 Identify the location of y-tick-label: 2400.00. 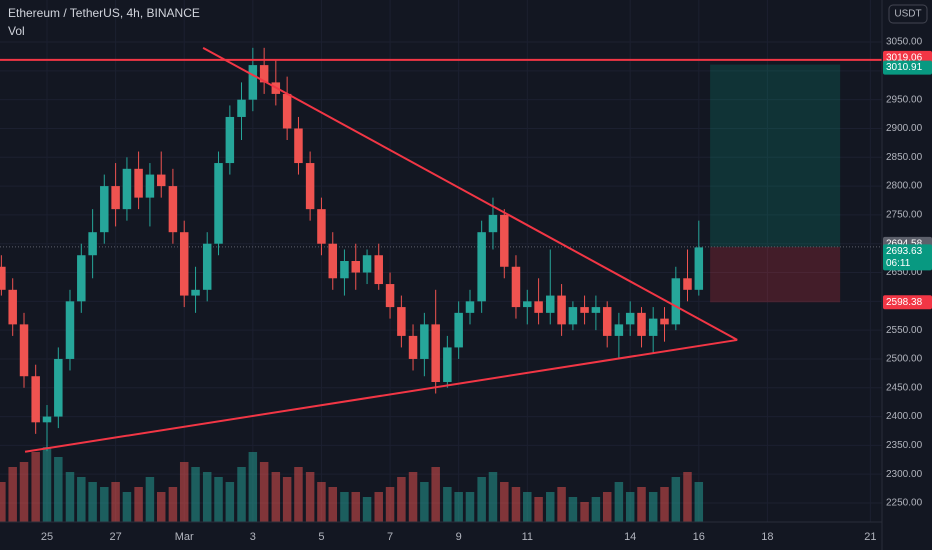
(904, 416).